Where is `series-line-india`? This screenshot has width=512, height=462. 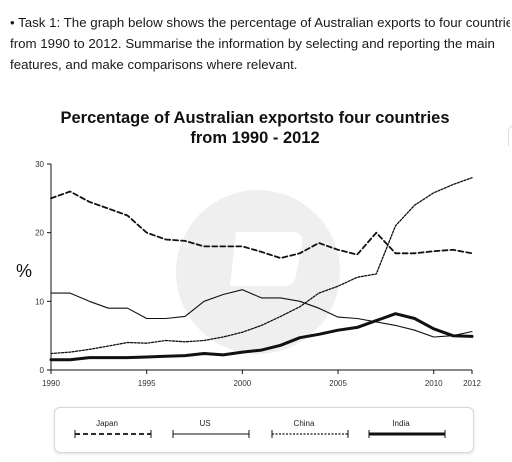
series-line-india is located at coordinates (261, 337).